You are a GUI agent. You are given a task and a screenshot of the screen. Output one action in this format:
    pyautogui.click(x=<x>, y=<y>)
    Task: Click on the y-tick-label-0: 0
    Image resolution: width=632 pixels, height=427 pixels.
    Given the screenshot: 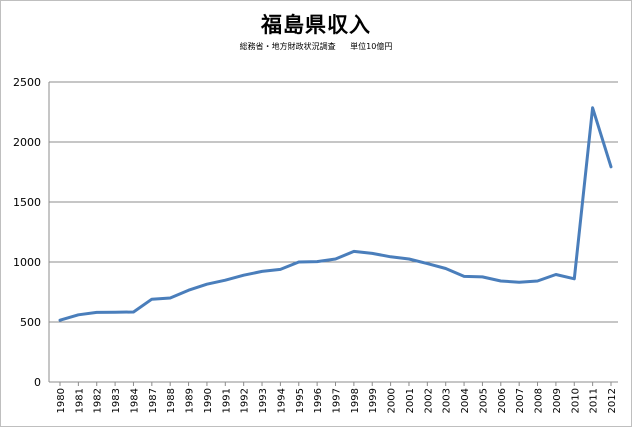 What is the action you would take?
    pyautogui.click(x=37, y=382)
    